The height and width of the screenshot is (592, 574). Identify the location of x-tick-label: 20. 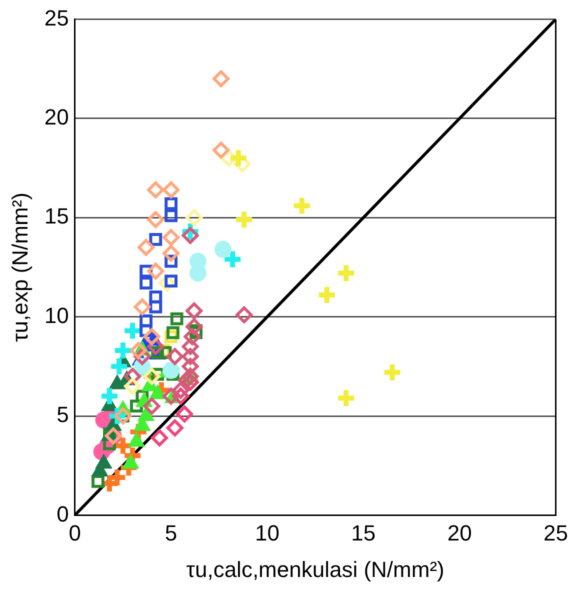
(459, 533).